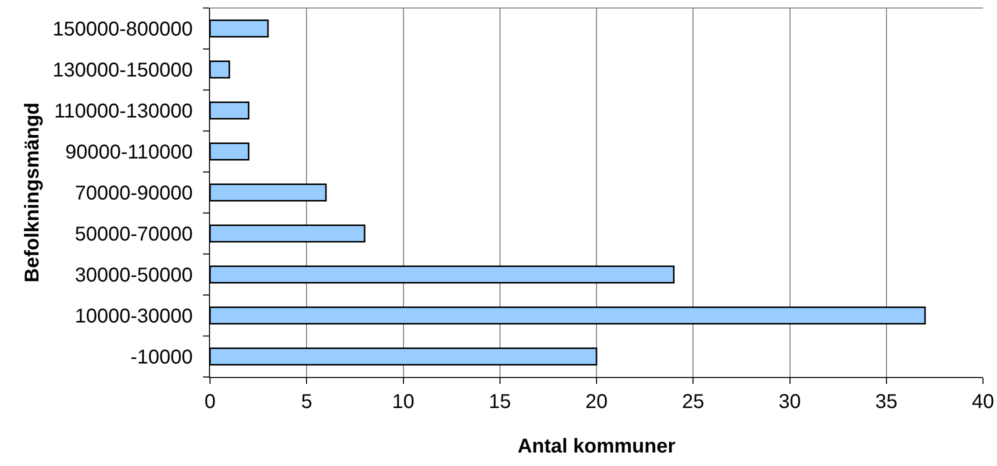  What do you see at coordinates (133, 317) in the screenshot?
I see `y-tick-label: 10000-30000` at bounding box center [133, 317].